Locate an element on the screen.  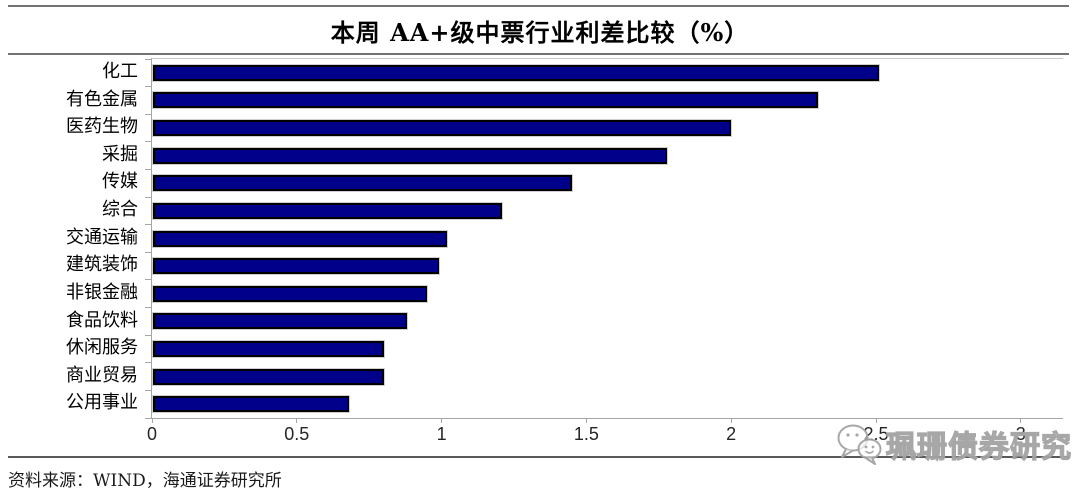
bar-医药生物 is located at coordinates (442, 128).